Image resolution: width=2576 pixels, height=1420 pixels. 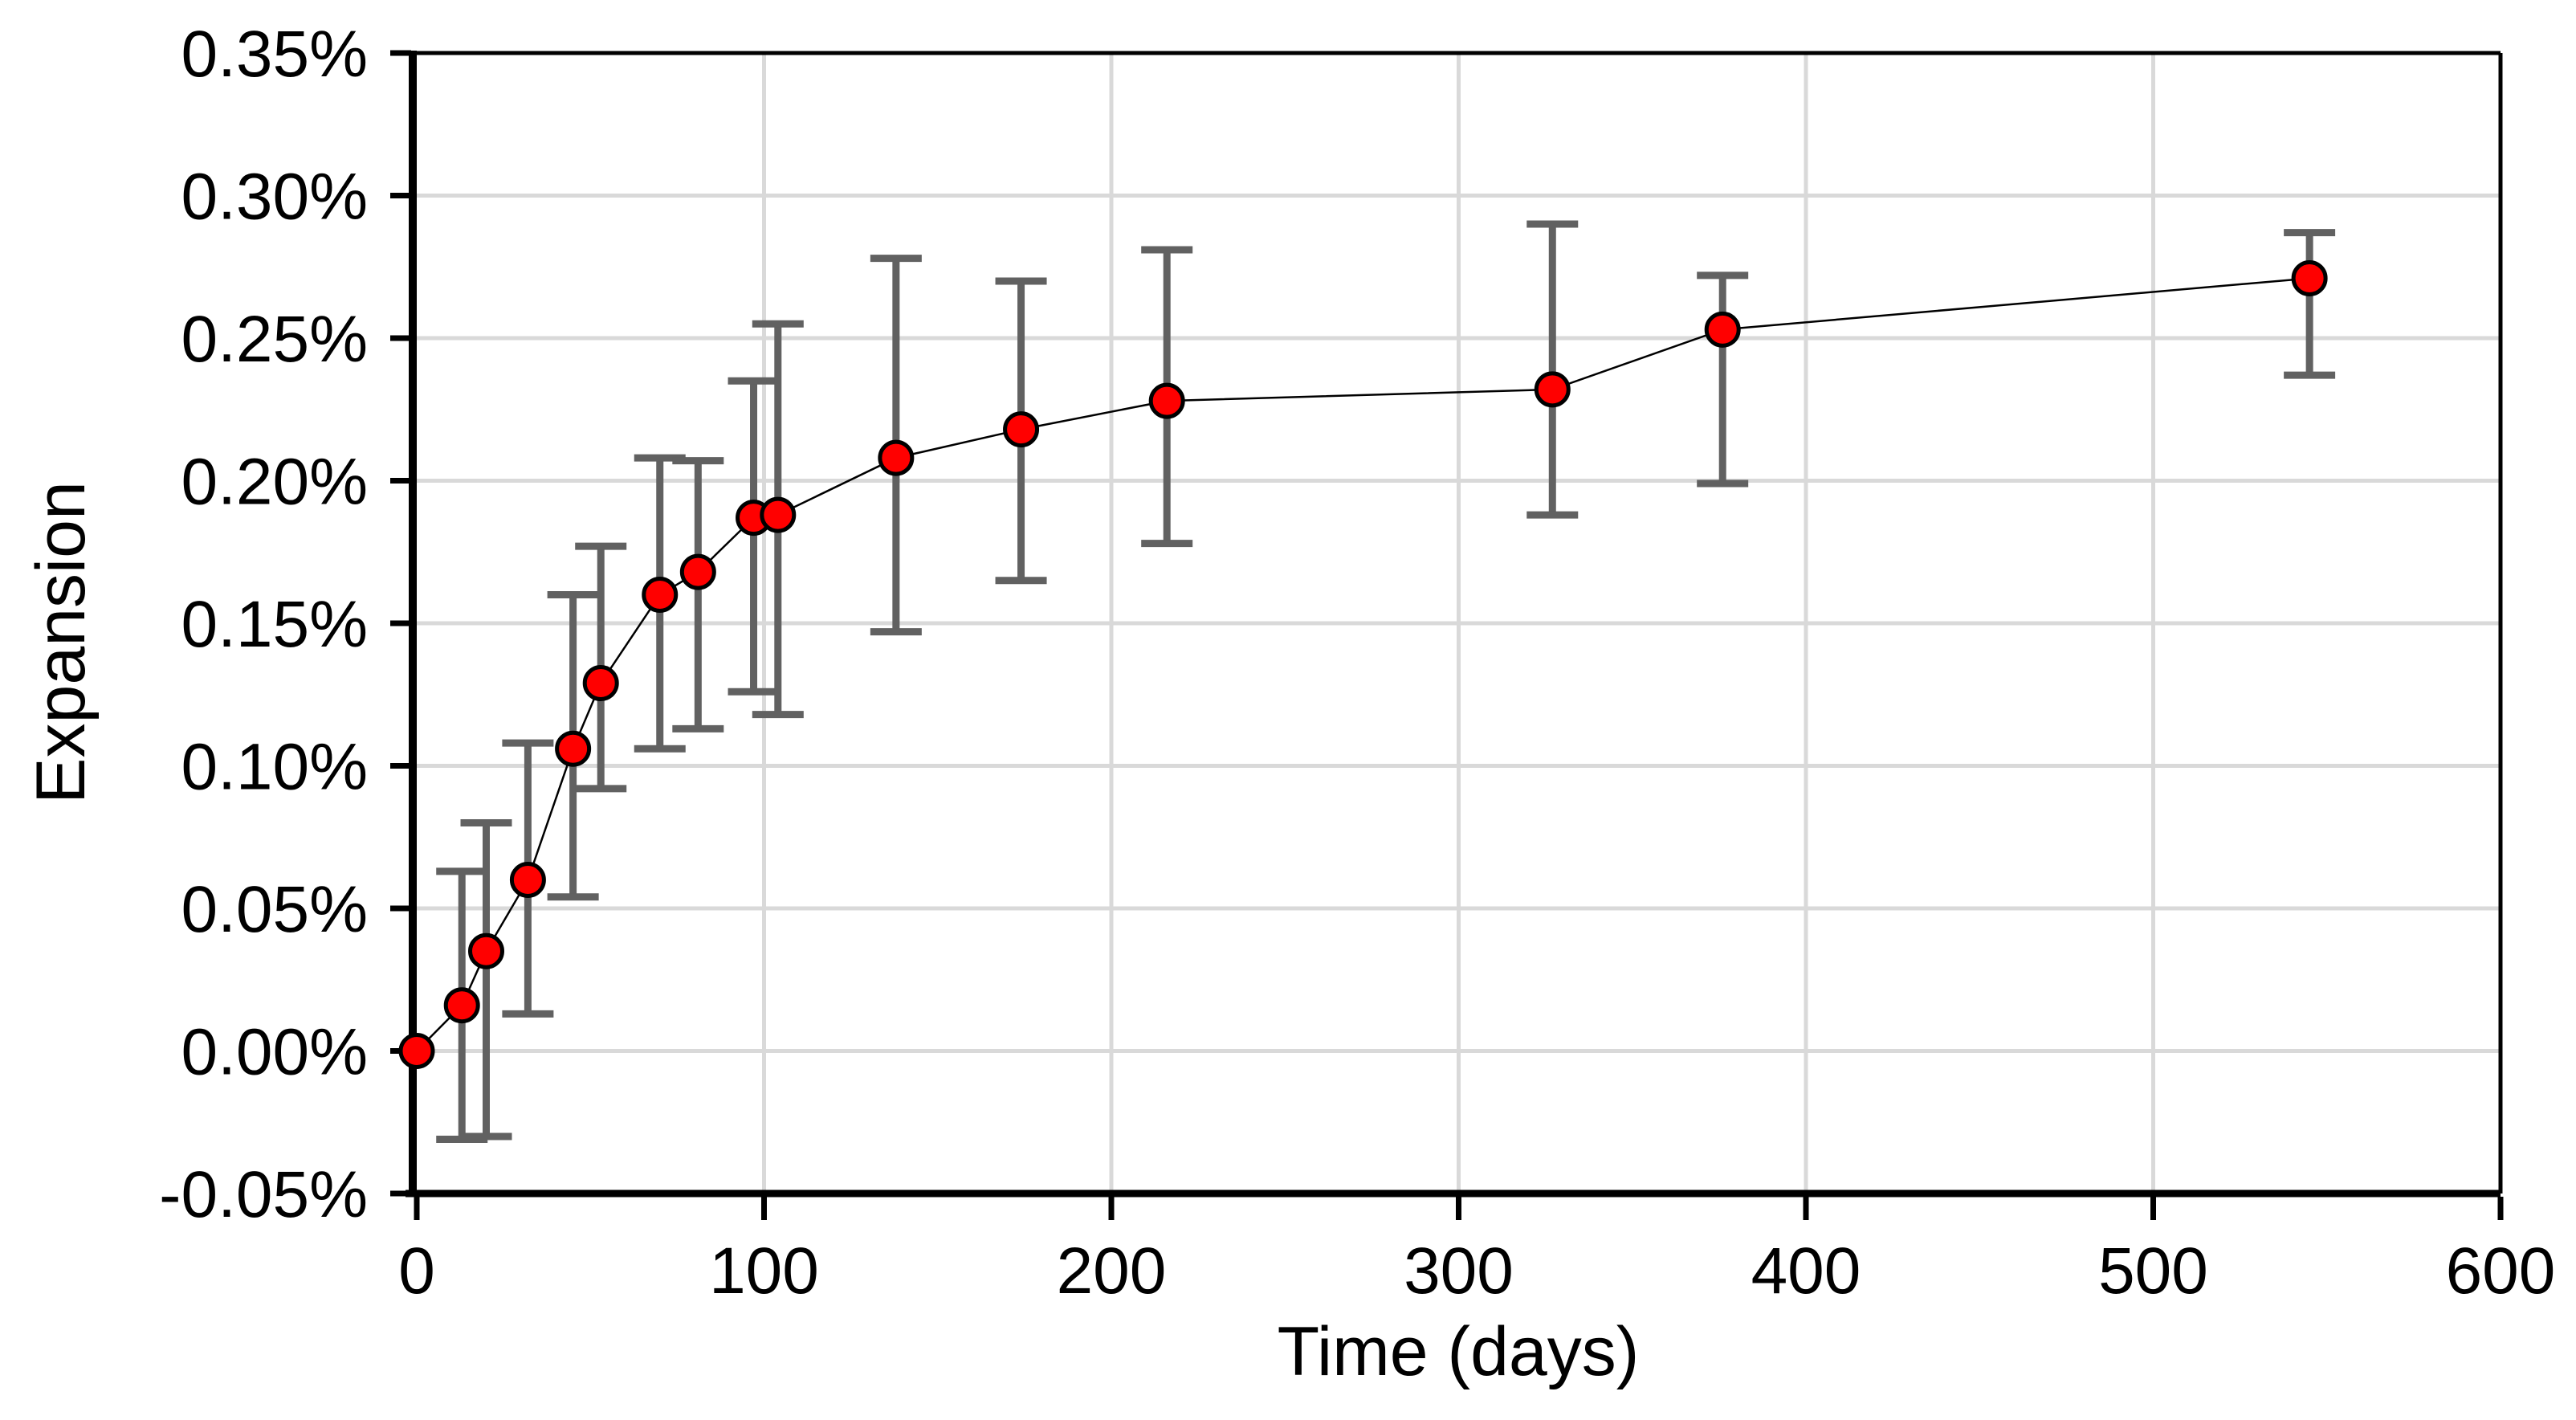 What do you see at coordinates (274, 624) in the screenshot?
I see `y-tick-label: 0.15%` at bounding box center [274, 624].